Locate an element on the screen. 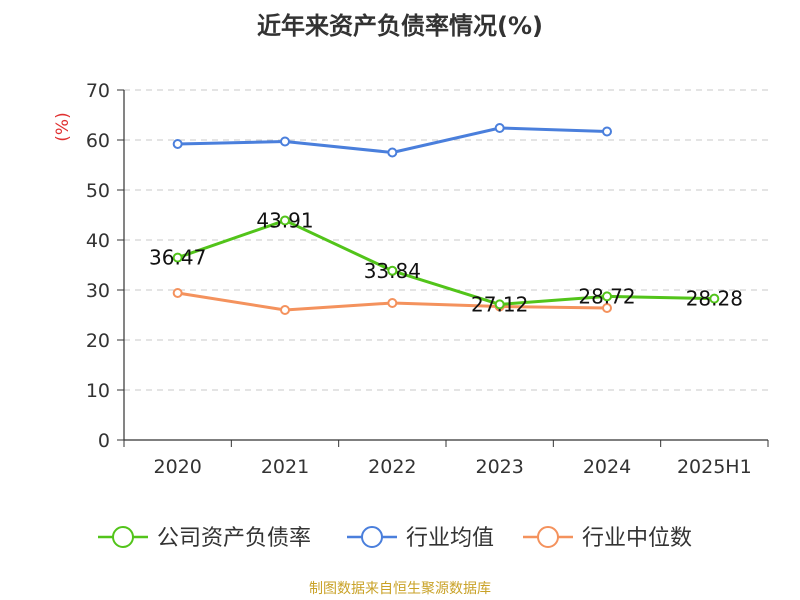  y-tick-label: 50 is located at coordinates (98, 191).